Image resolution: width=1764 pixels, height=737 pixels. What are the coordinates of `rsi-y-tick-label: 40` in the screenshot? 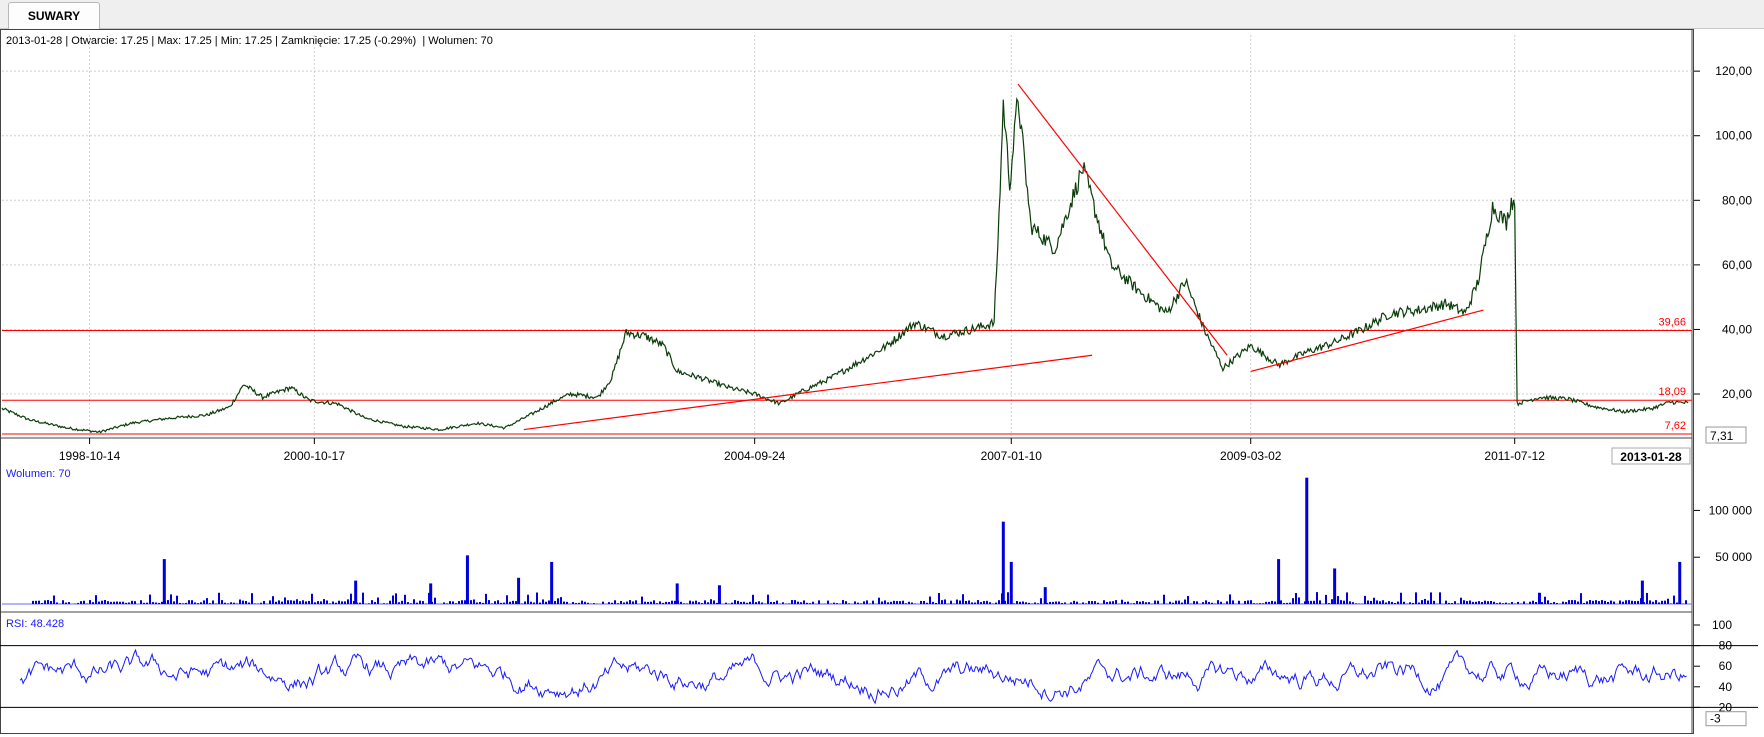 It's located at (1726, 687).